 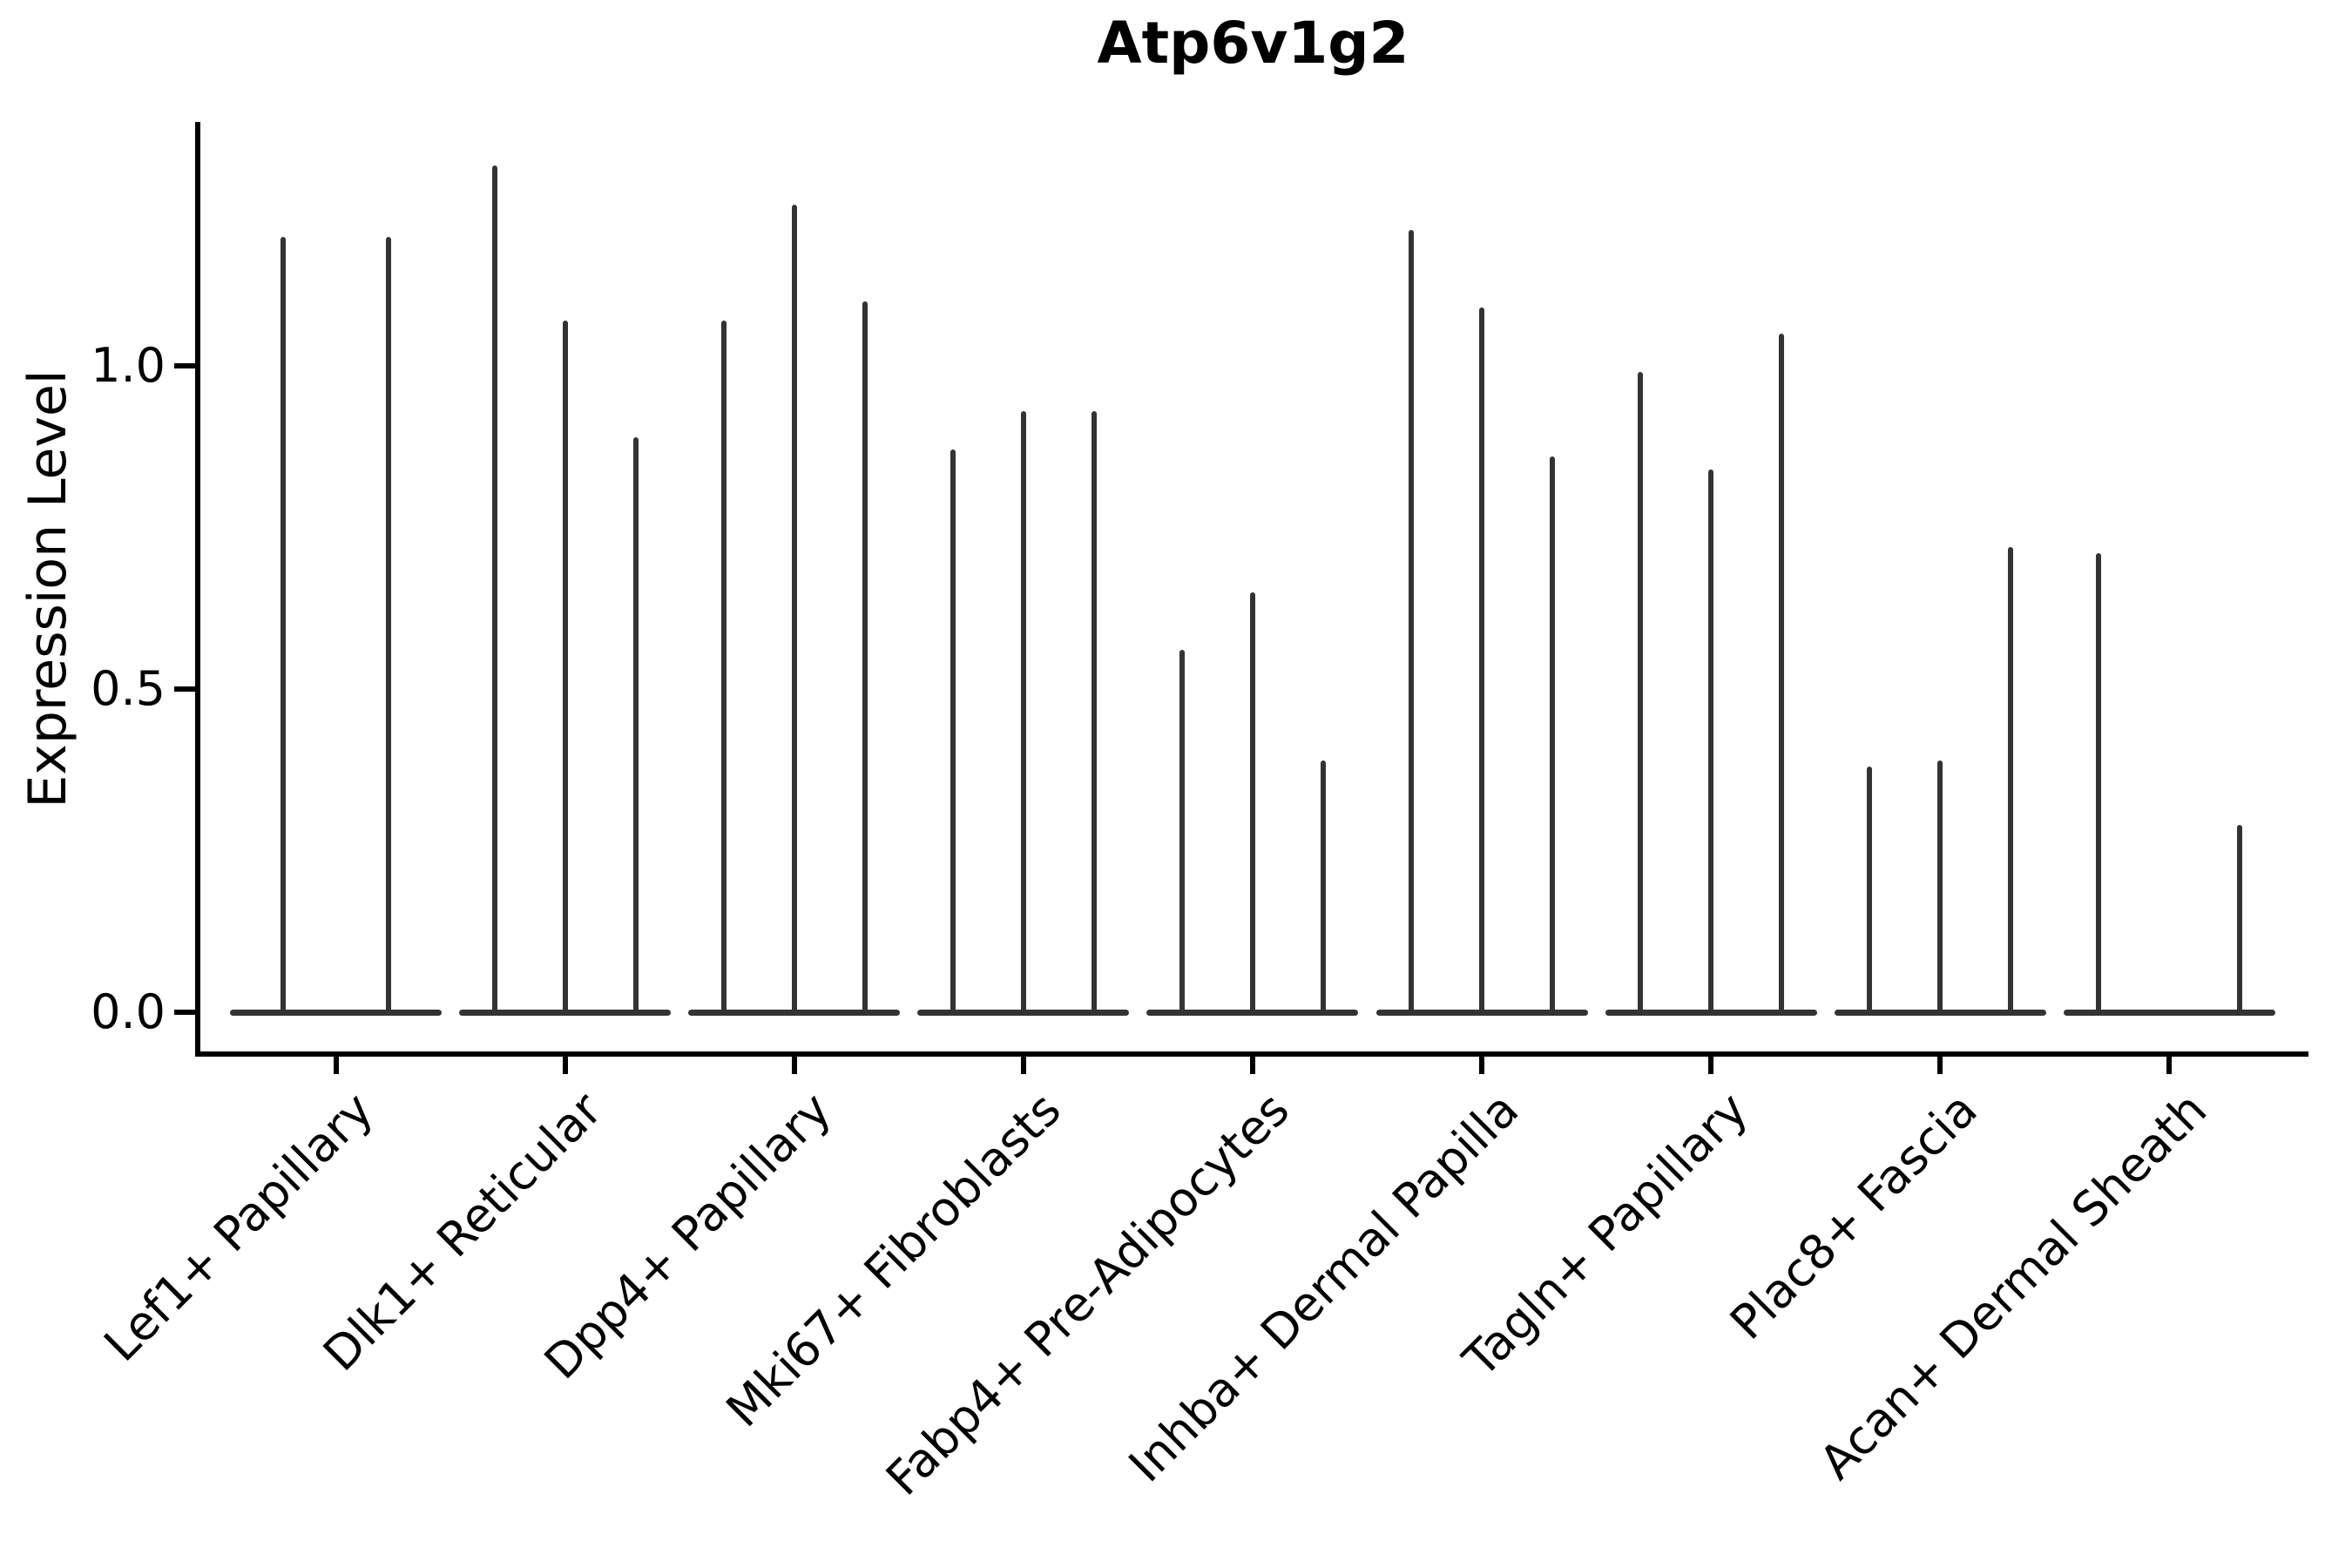 I want to click on x-tick-label: Inhba+ Dermal Papilla, so click(x=1324, y=1287).